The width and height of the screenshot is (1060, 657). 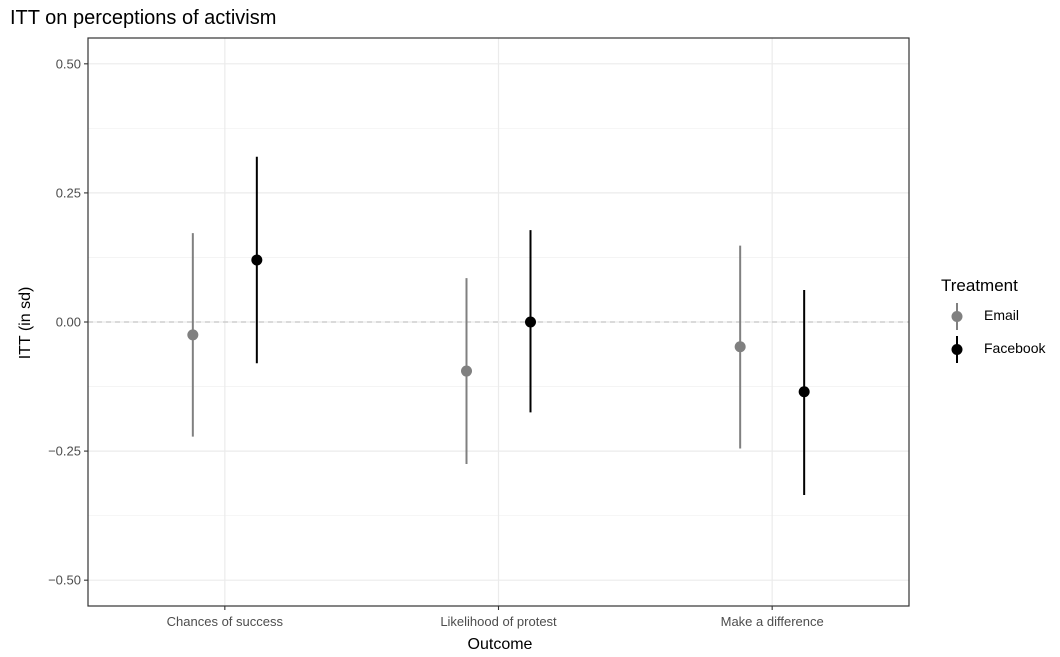 I want to click on legend-label-email: Email, so click(x=1002, y=315).